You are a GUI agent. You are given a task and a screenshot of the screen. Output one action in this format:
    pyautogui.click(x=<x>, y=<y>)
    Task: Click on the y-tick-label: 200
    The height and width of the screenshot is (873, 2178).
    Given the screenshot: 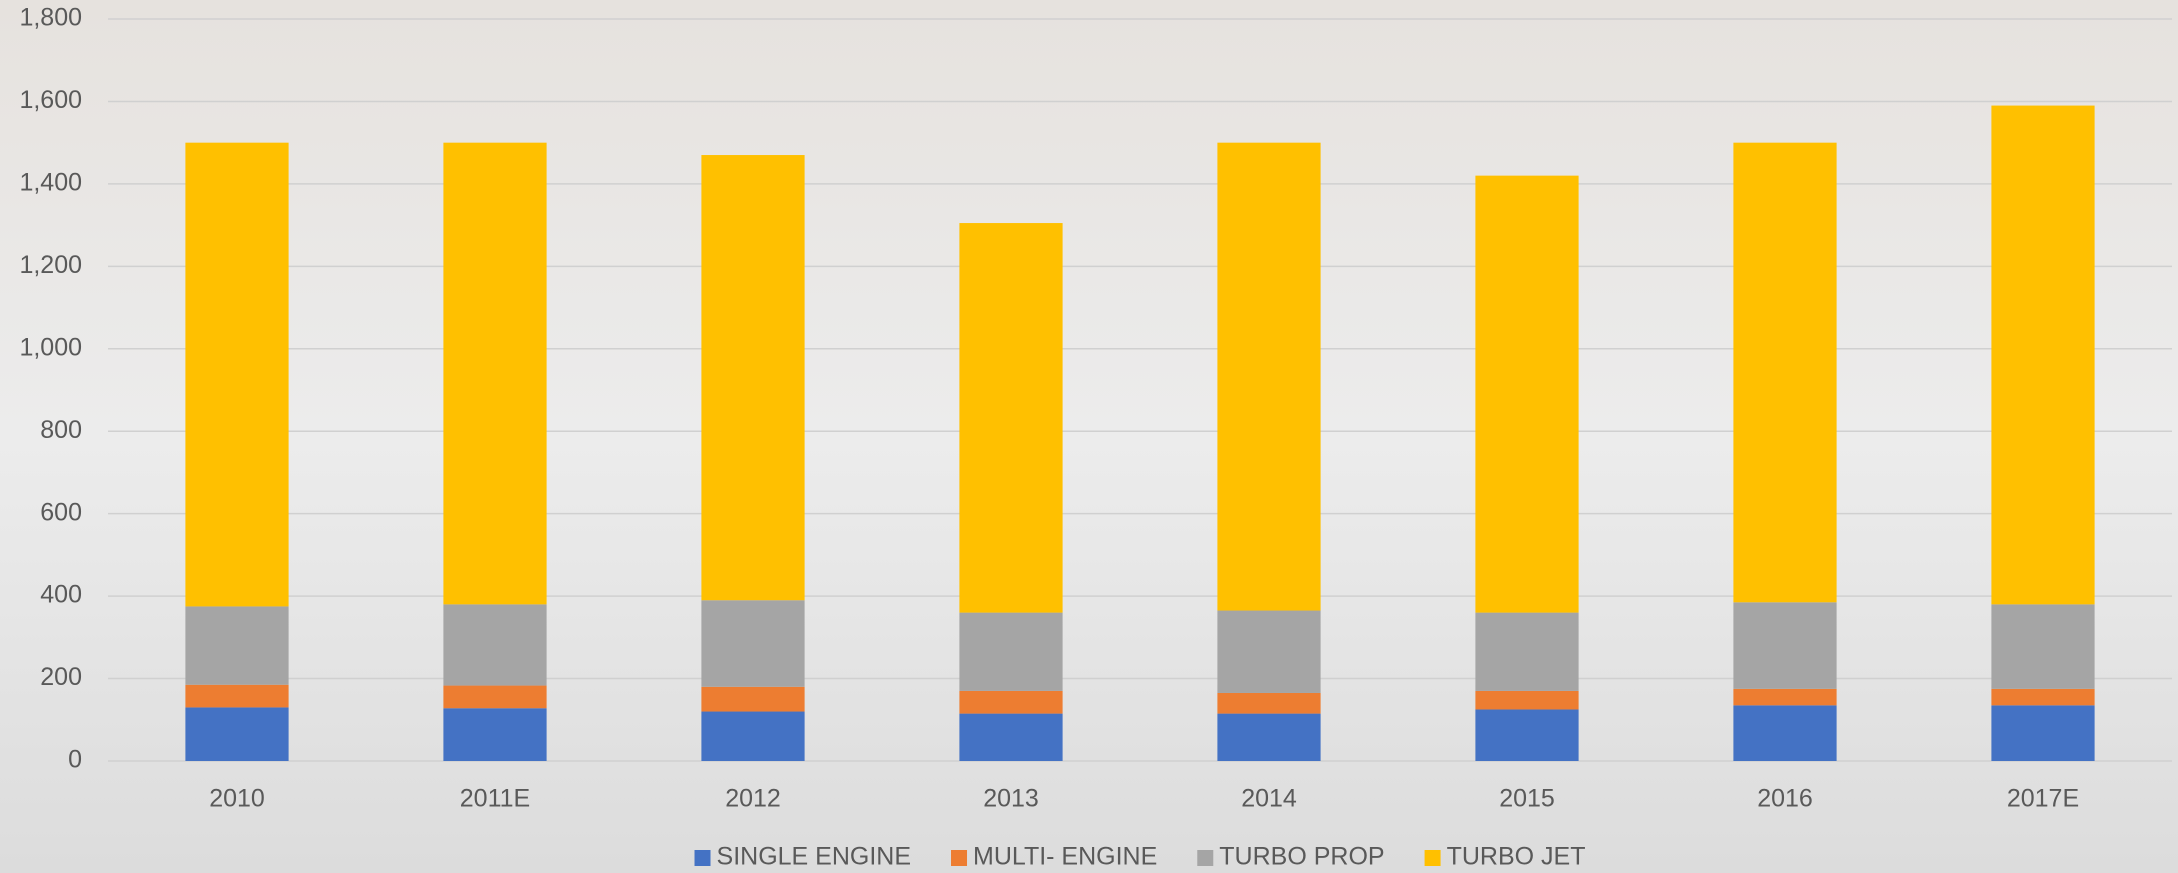 What is the action you would take?
    pyautogui.click(x=61, y=677)
    